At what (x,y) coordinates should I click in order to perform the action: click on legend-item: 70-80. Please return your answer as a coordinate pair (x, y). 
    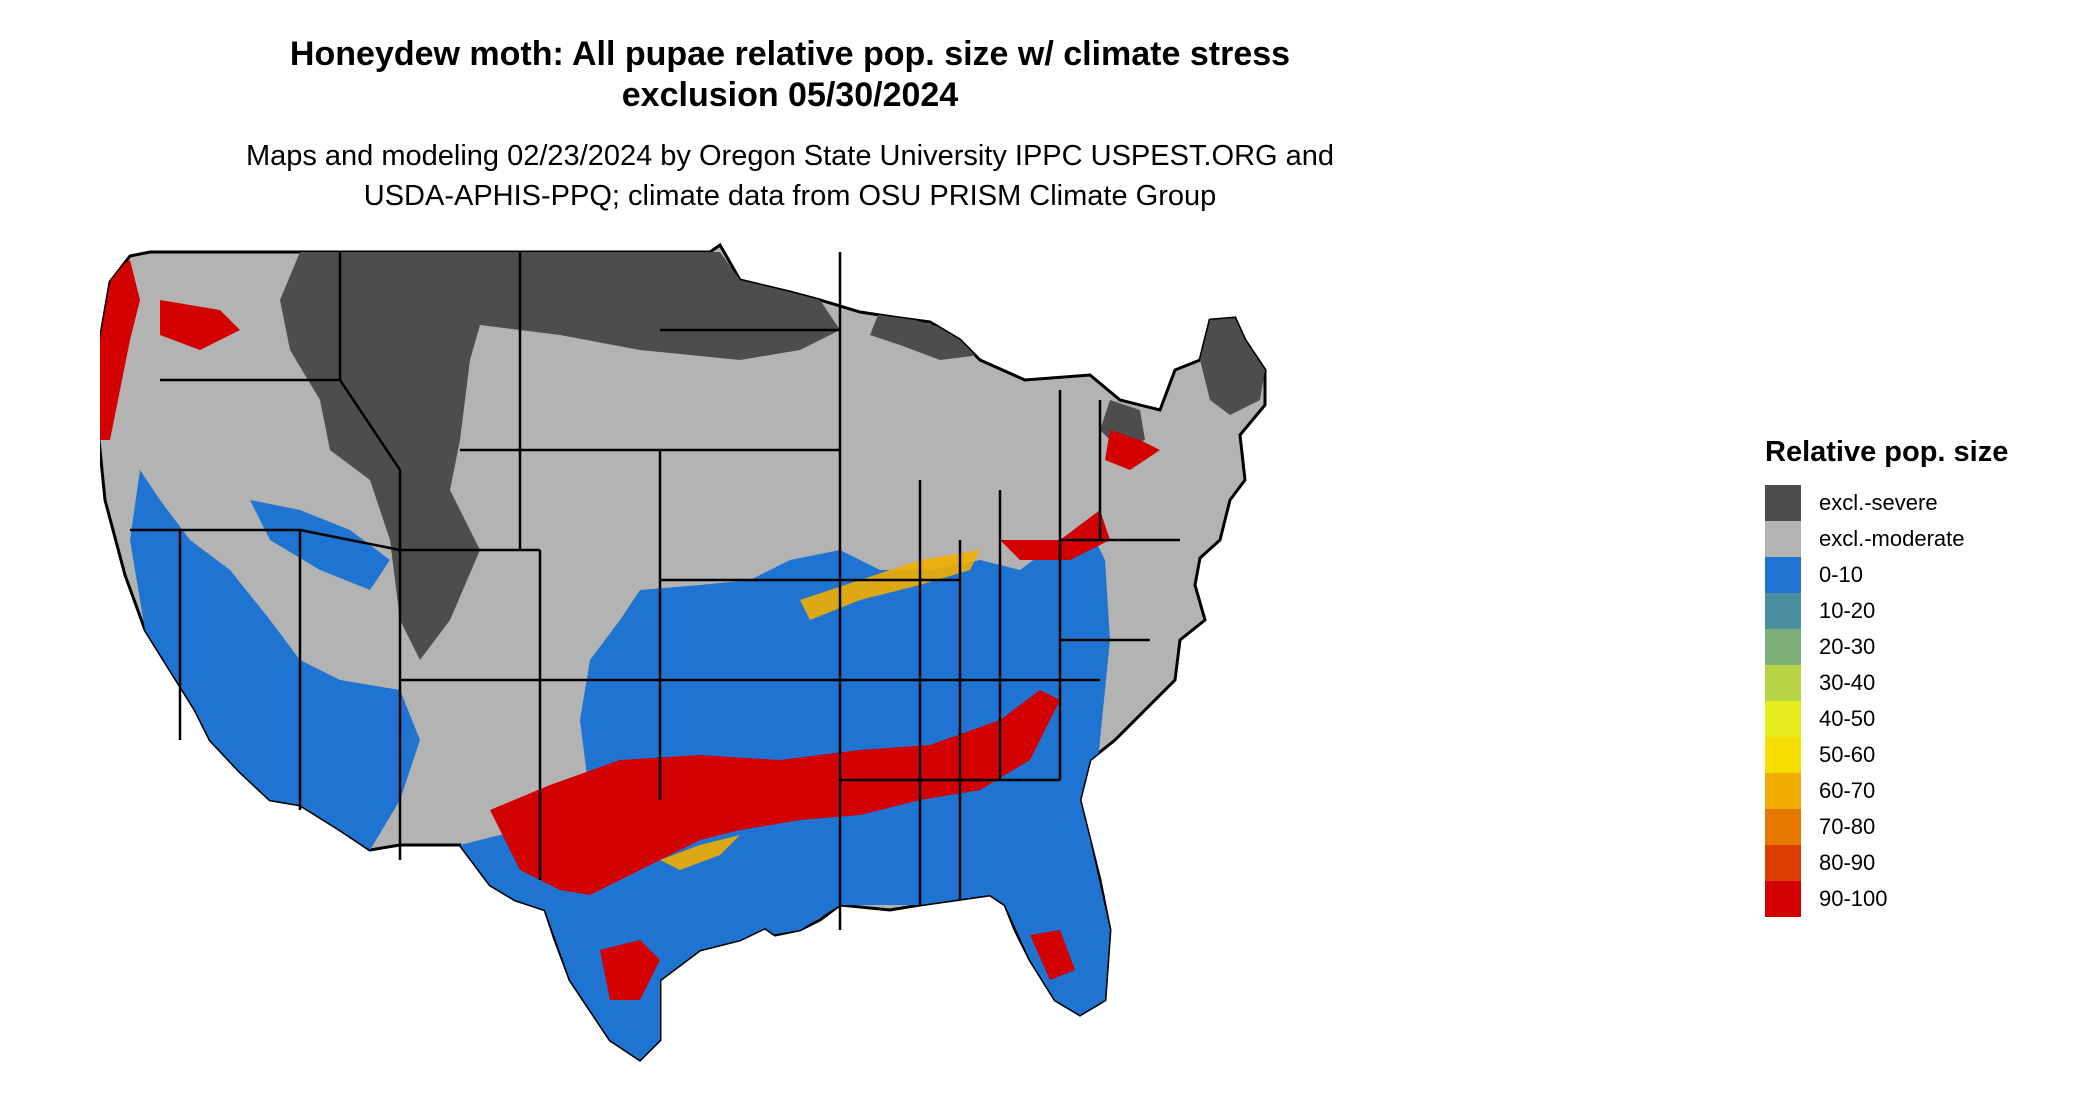
    Looking at the image, I should click on (1886, 827).